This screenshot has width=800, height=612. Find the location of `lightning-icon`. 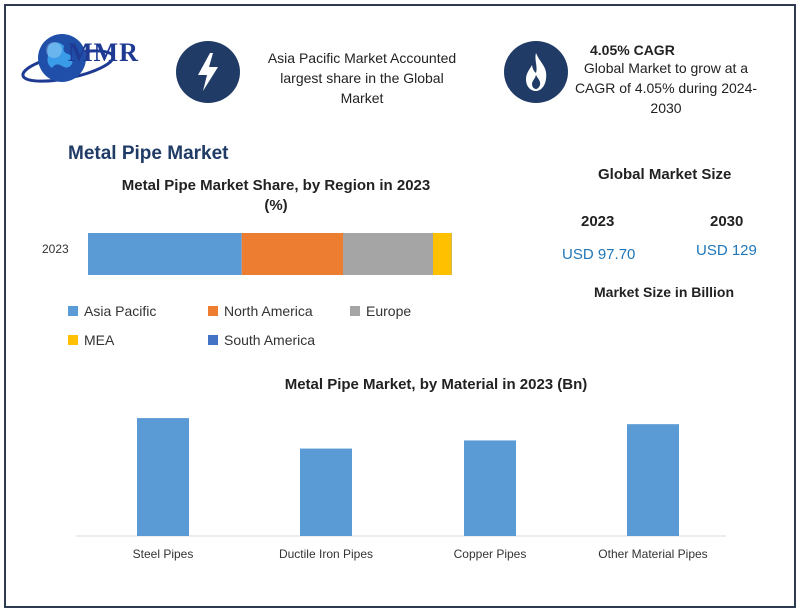

lightning-icon is located at coordinates (208, 72).